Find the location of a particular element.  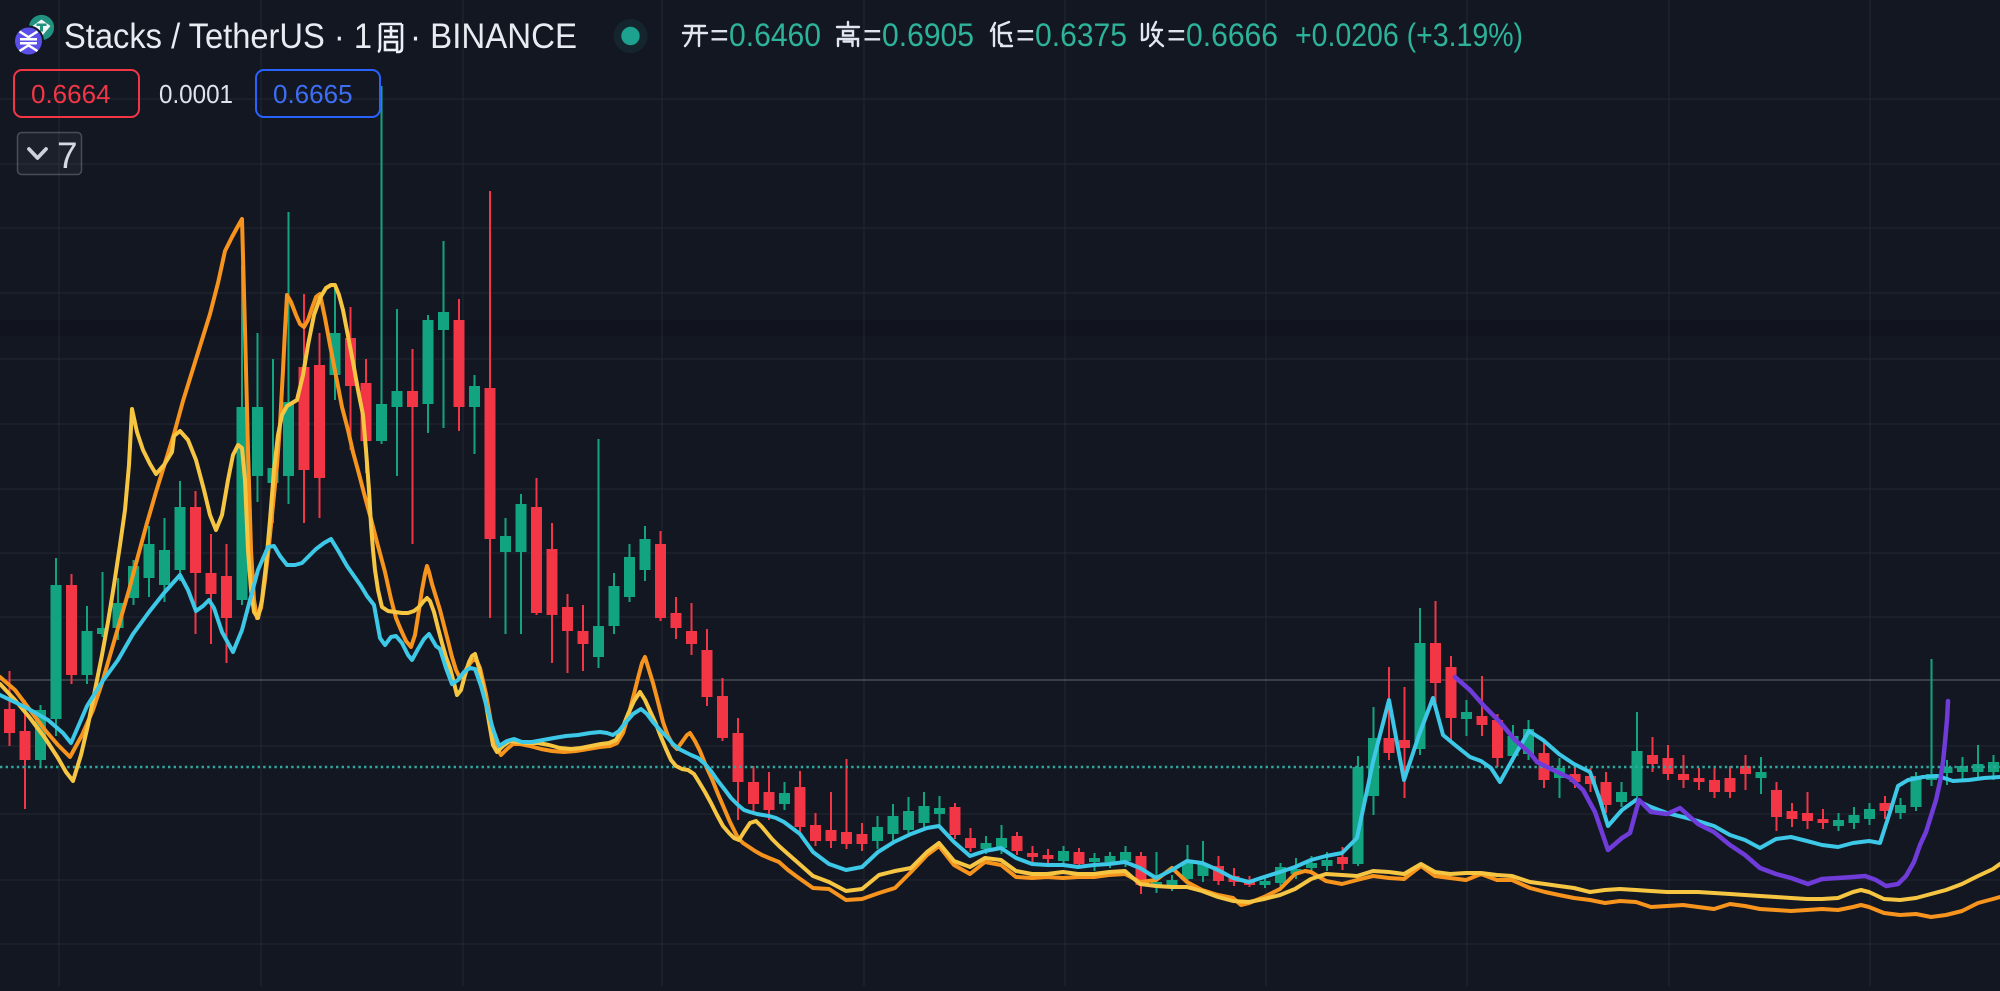

svg-text: 0.6375 is located at coordinates (1081, 35).